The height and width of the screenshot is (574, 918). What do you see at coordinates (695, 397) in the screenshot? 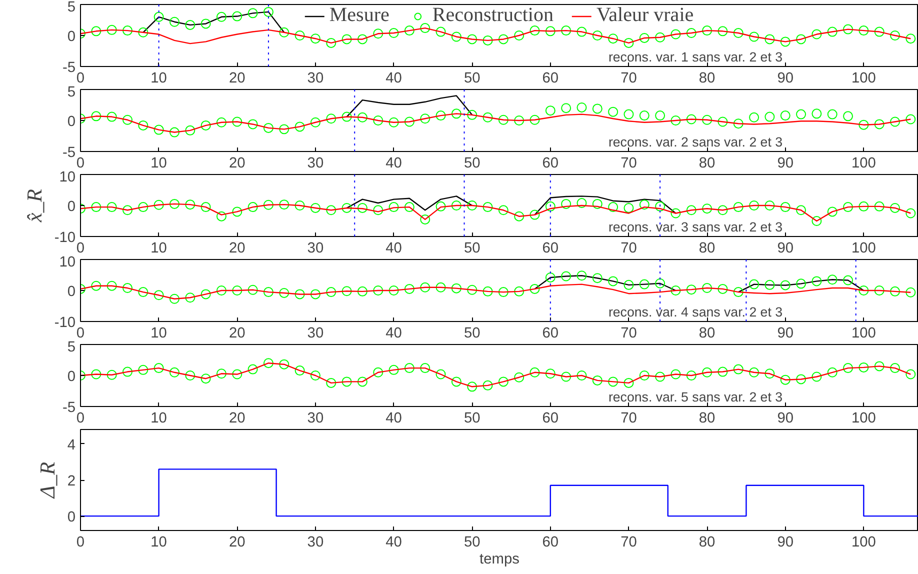
I see `annotation: recons. var. 5 sans var. 2 et 3` at bounding box center [695, 397].